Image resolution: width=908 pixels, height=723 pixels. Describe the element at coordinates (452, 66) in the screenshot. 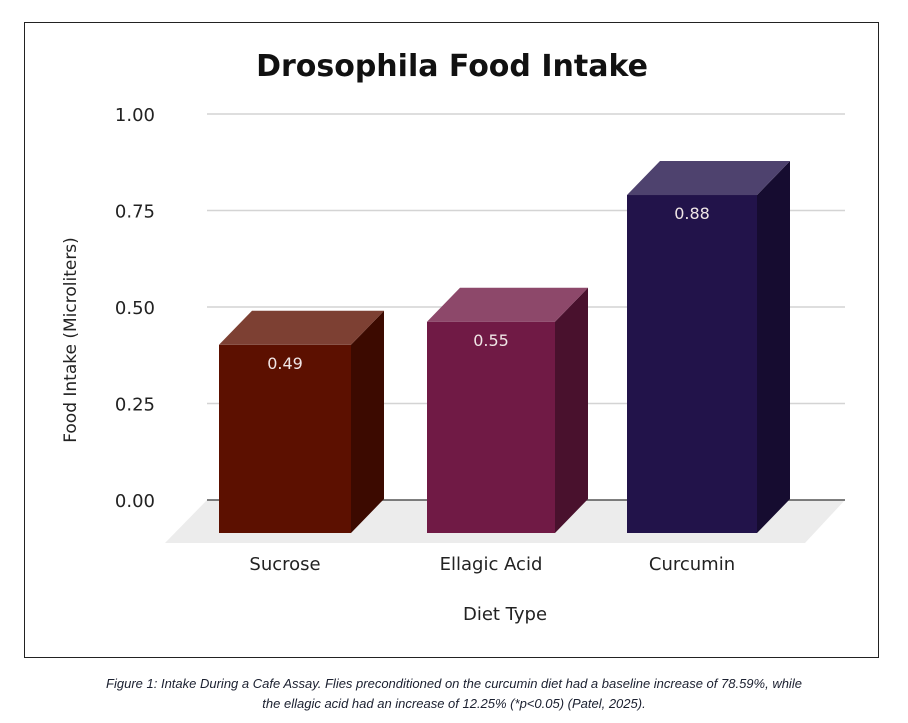

I see `chart-title: Drosophila Food Intake` at that location.